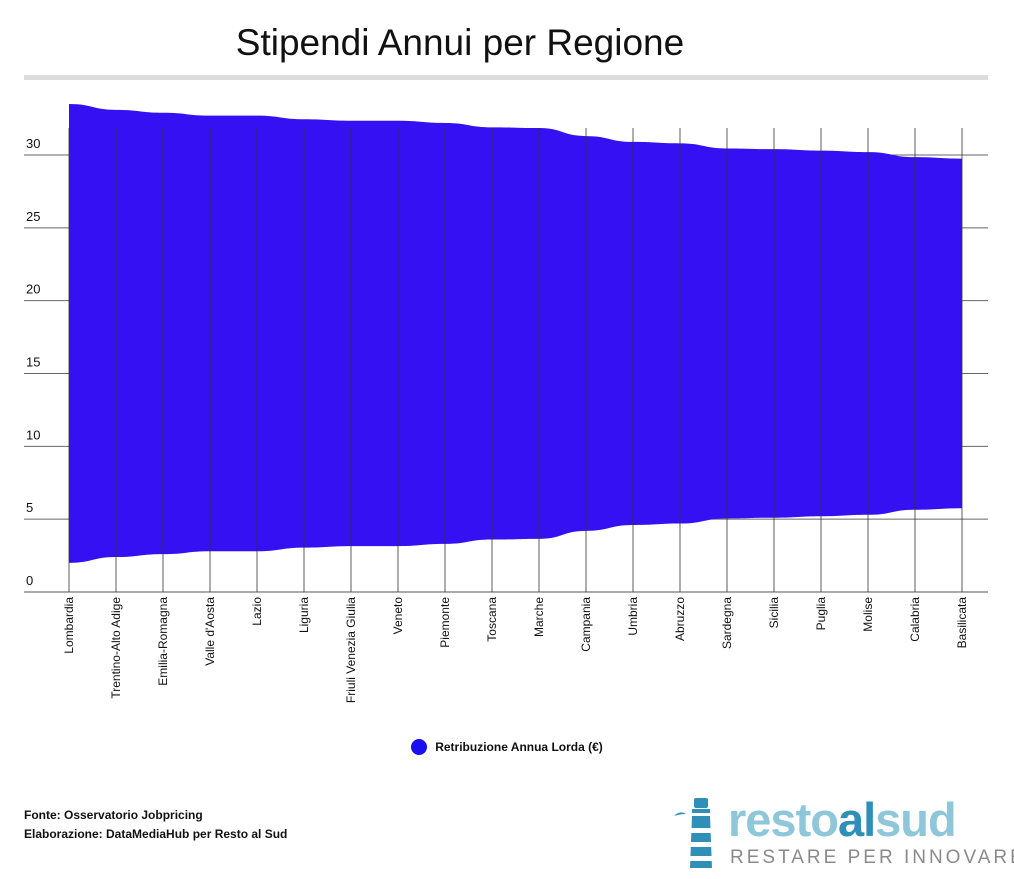 The height and width of the screenshot is (879, 1014). I want to click on x-tick-label: Trentino-Alto Adige, so click(116, 648).